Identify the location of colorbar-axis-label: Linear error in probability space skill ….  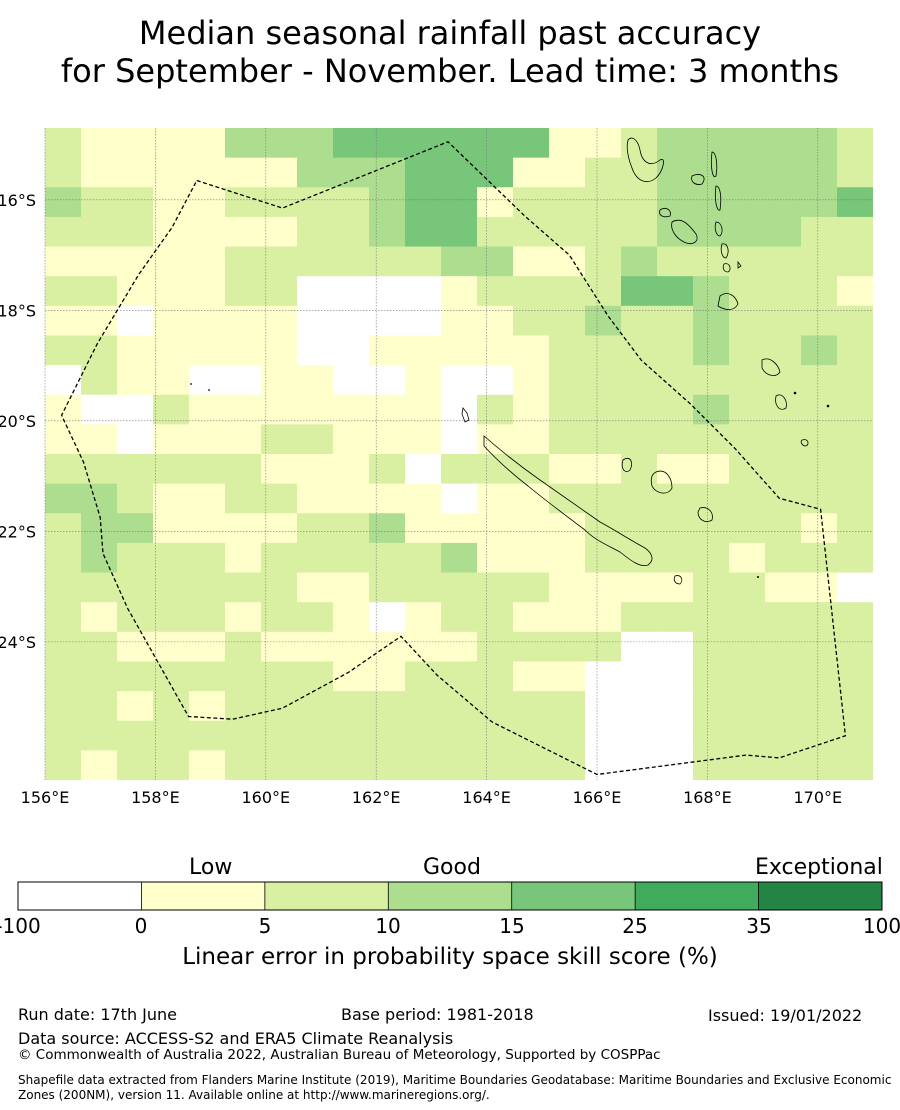
(450, 957).